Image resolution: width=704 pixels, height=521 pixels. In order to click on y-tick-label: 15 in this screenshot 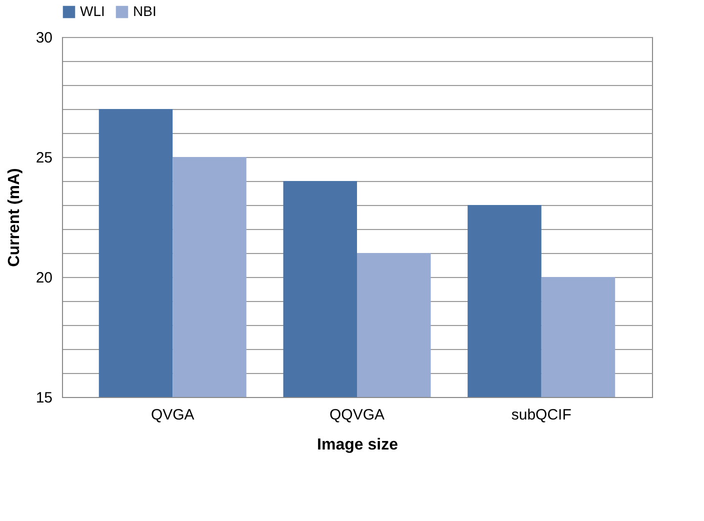, I will do `click(44, 398)`.